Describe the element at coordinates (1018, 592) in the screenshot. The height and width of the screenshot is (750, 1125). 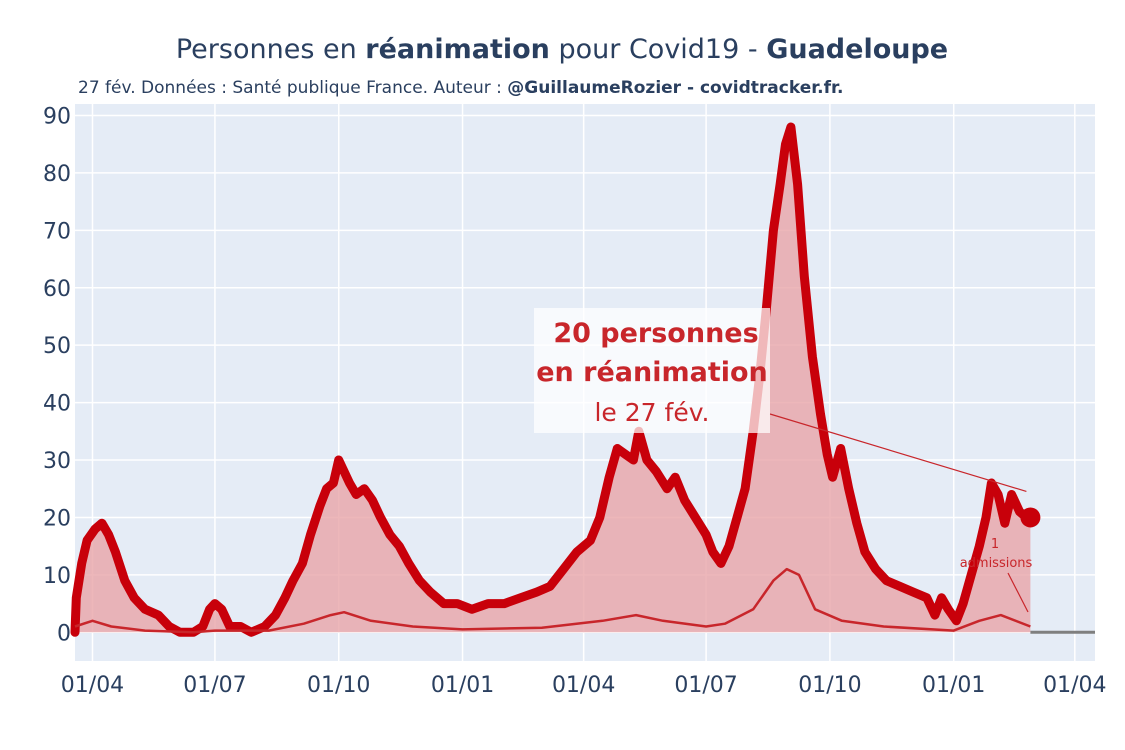
I see `admissions-arrow` at that location.